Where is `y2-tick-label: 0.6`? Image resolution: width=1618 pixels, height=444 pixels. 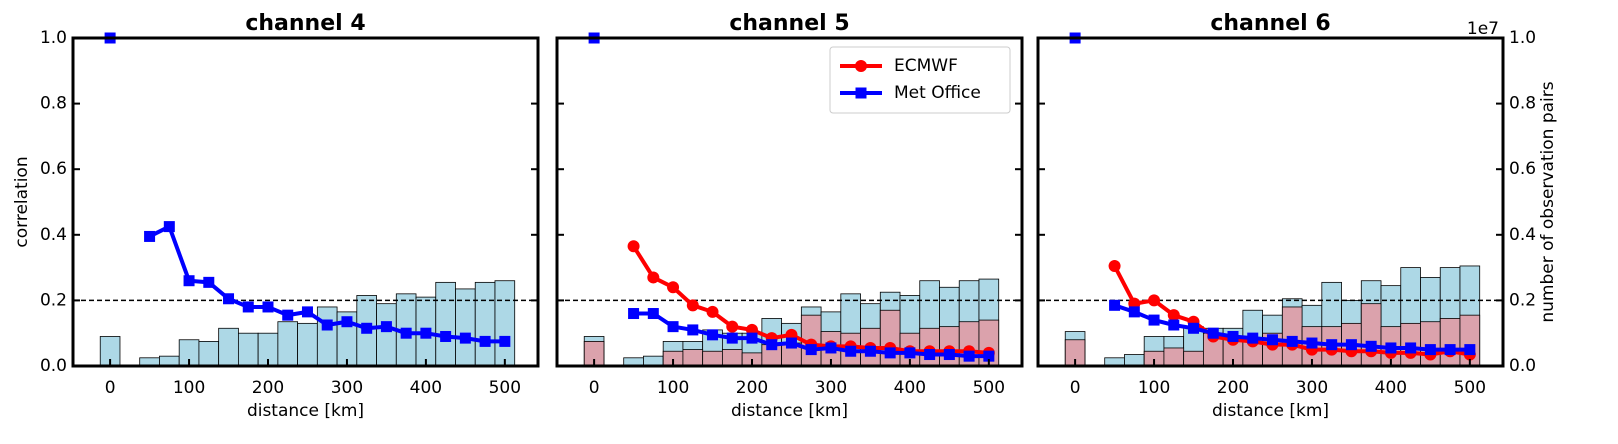
y2-tick-label: 0.6 is located at coordinates (1522, 169).